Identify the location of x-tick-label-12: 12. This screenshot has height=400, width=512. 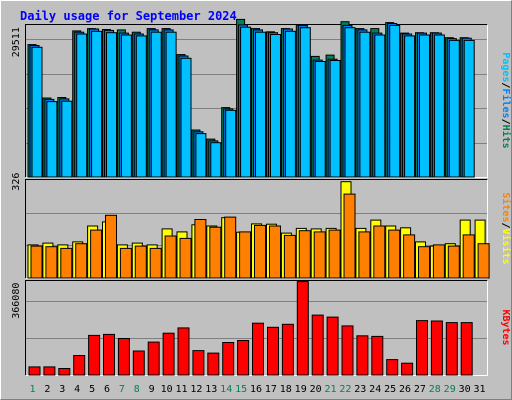
(196, 389).